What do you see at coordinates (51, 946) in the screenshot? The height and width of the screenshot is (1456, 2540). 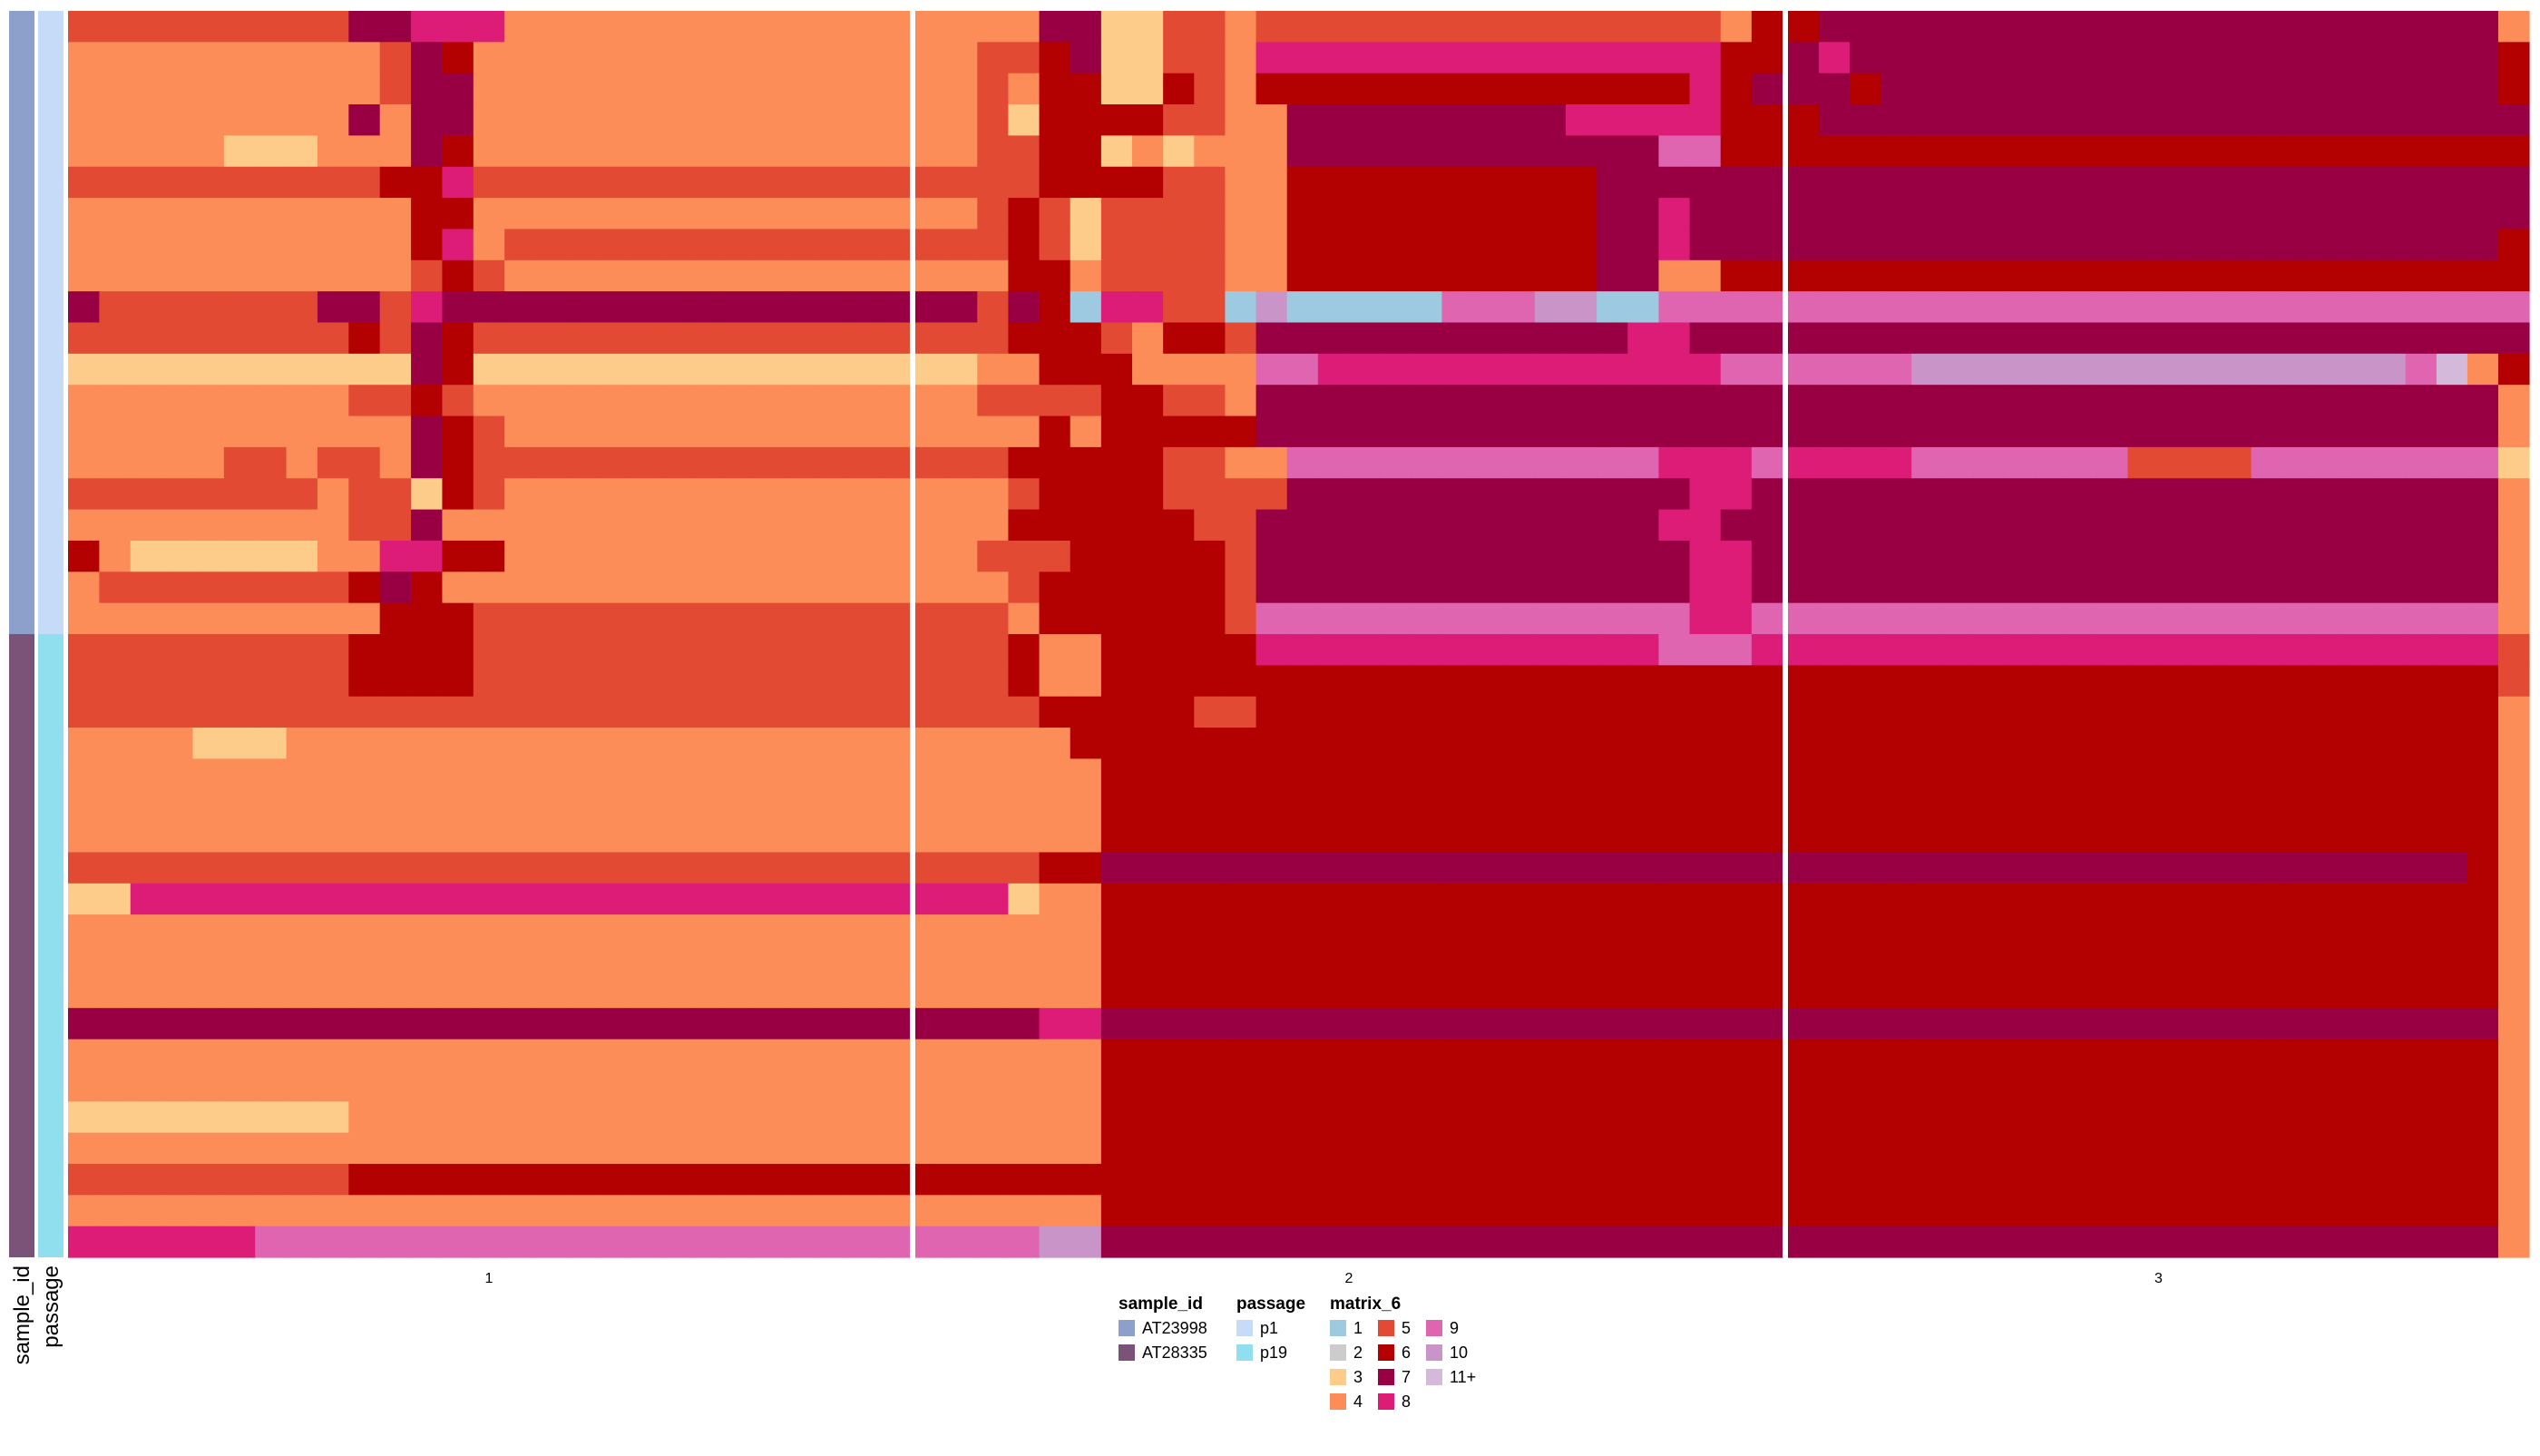 I see `passage-annotation-segment` at bounding box center [51, 946].